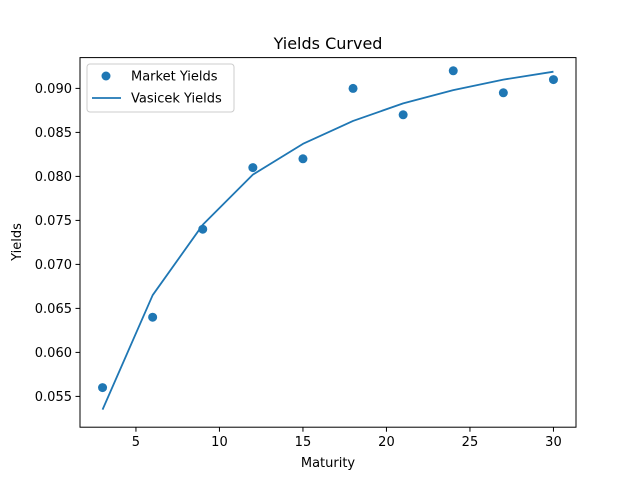  What do you see at coordinates (53, 397) in the screenshot?
I see `y-tick-label: 0.055` at bounding box center [53, 397].